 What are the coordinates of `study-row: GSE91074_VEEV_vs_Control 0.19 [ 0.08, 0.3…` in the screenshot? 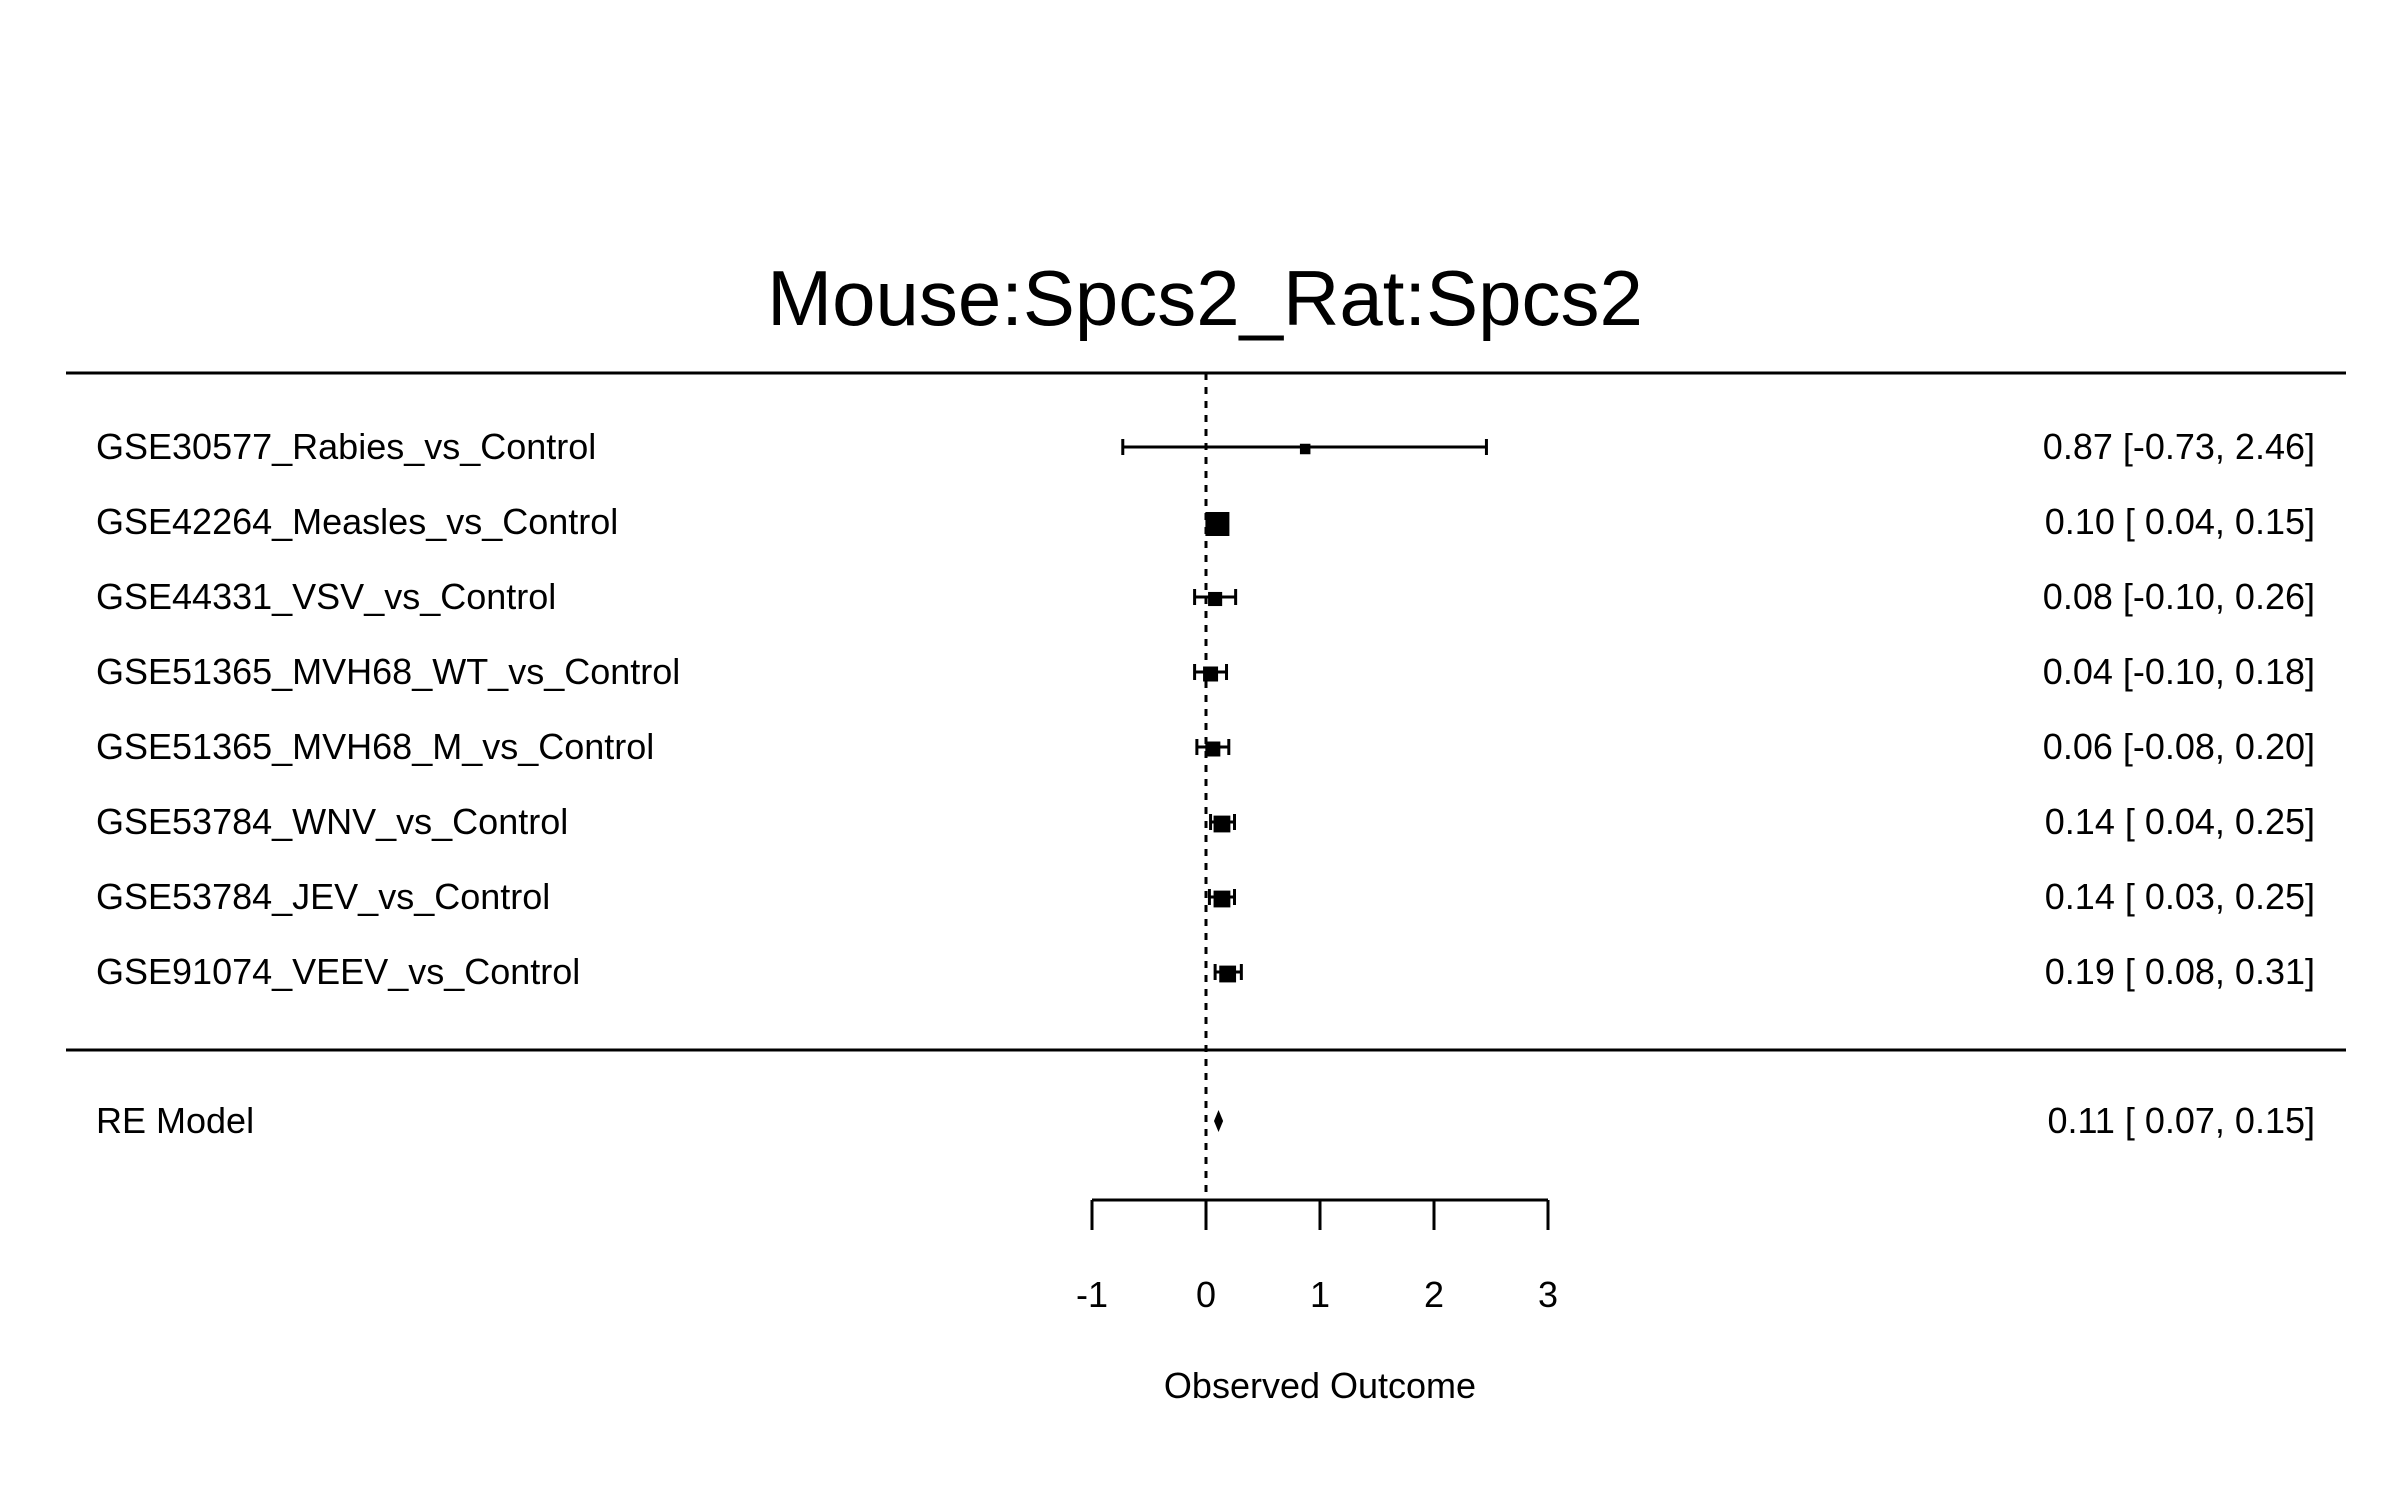 It's located at (1205, 971).